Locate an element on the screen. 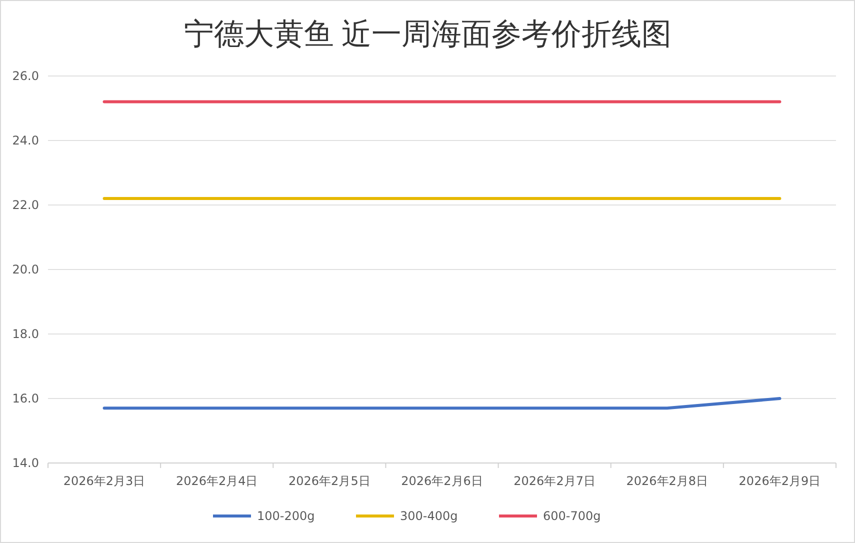 This screenshot has height=543, width=855. x-tick-label: 2026年2月3日 is located at coordinates (104, 481).